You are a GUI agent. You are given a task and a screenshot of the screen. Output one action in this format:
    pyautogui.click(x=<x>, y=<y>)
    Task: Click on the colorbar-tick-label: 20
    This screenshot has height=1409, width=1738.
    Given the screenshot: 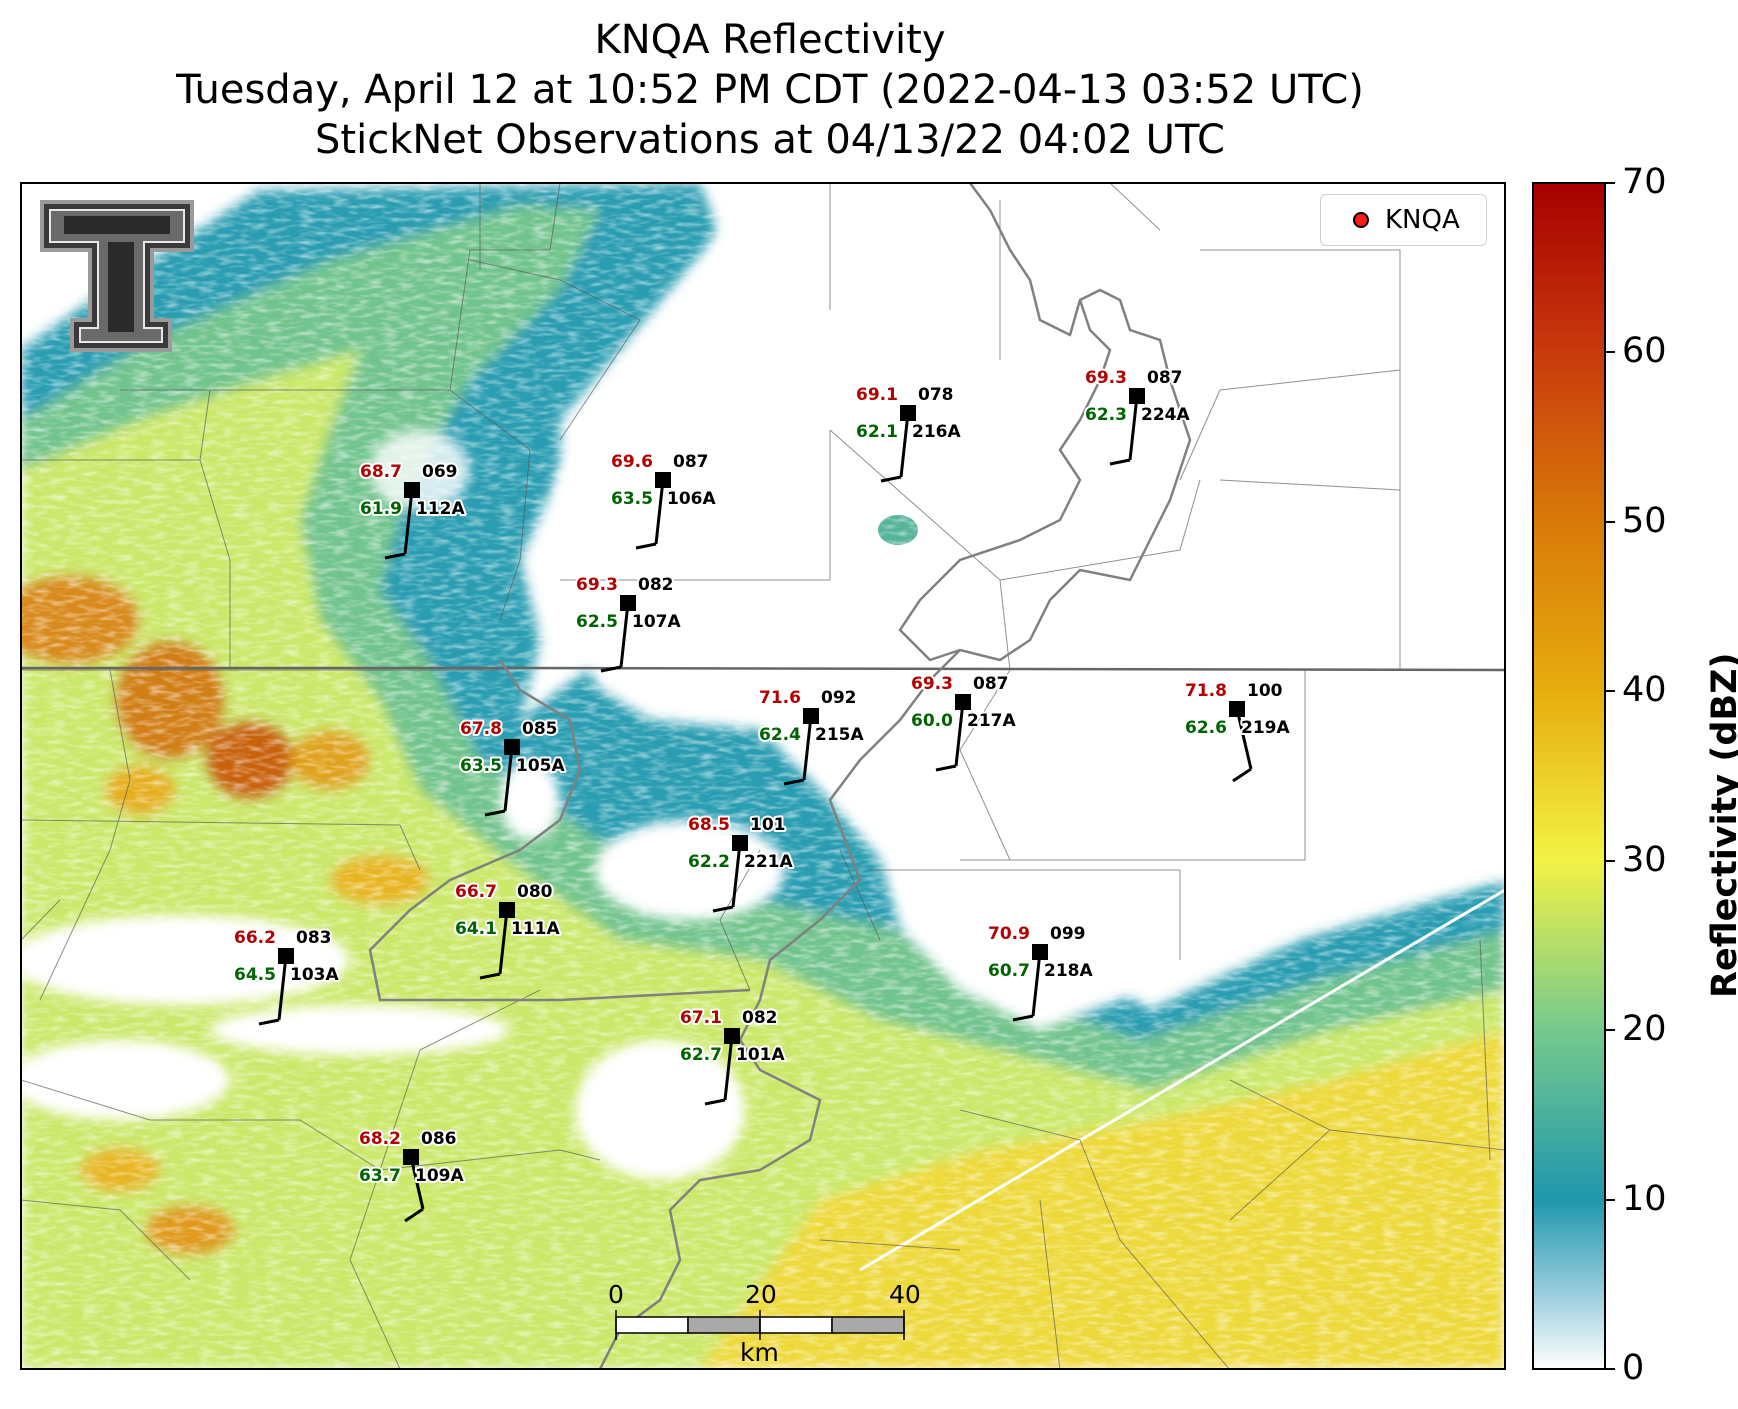 What is the action you would take?
    pyautogui.click(x=1644, y=1029)
    